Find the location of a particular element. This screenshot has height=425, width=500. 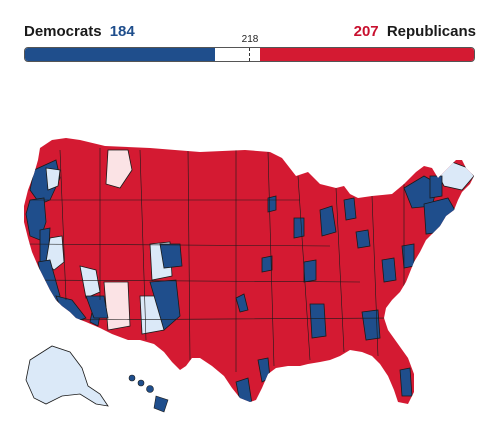

alaska-district is located at coordinates (67, 376).